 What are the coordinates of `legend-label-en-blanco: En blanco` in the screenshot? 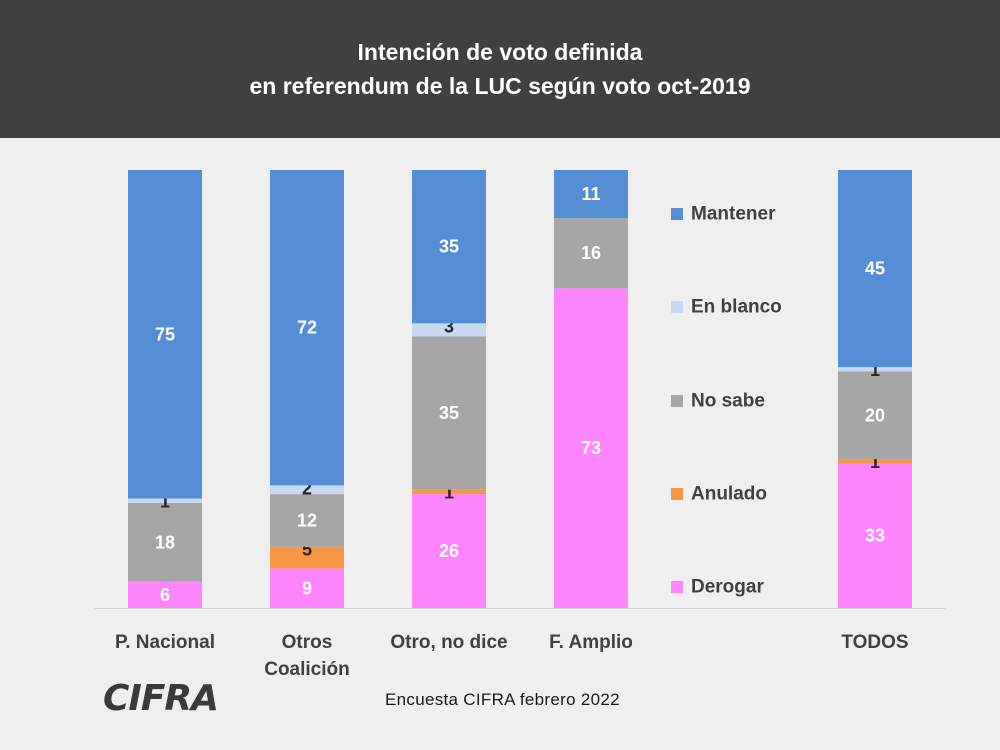 It's located at (736, 307).